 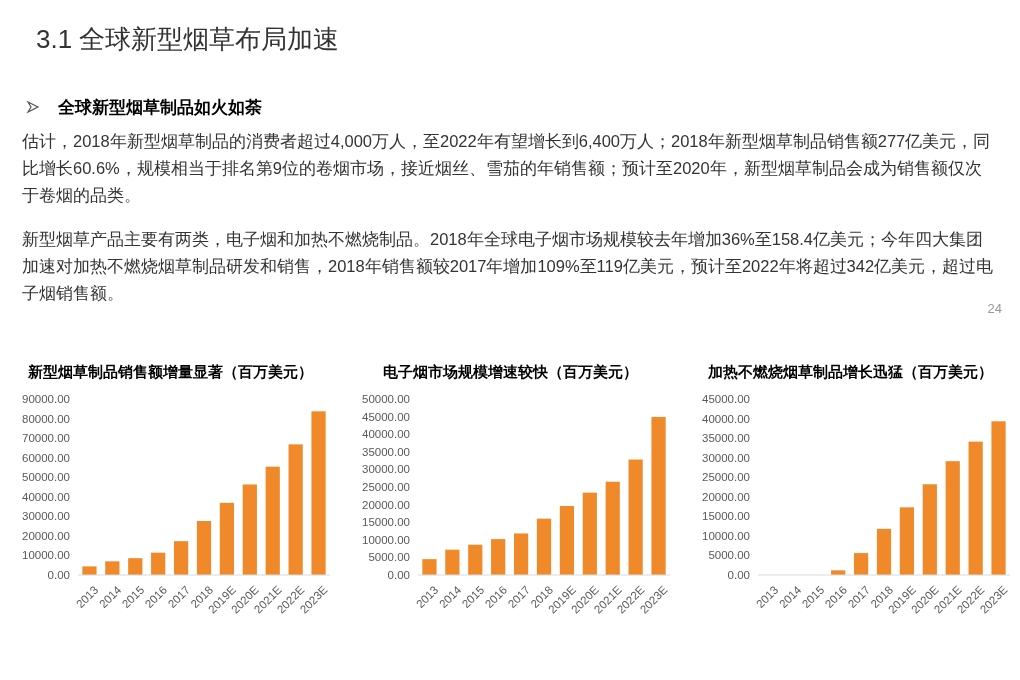 What do you see at coordinates (46, 457) in the screenshot?
I see `y-tick-label: 60000.00` at bounding box center [46, 457].